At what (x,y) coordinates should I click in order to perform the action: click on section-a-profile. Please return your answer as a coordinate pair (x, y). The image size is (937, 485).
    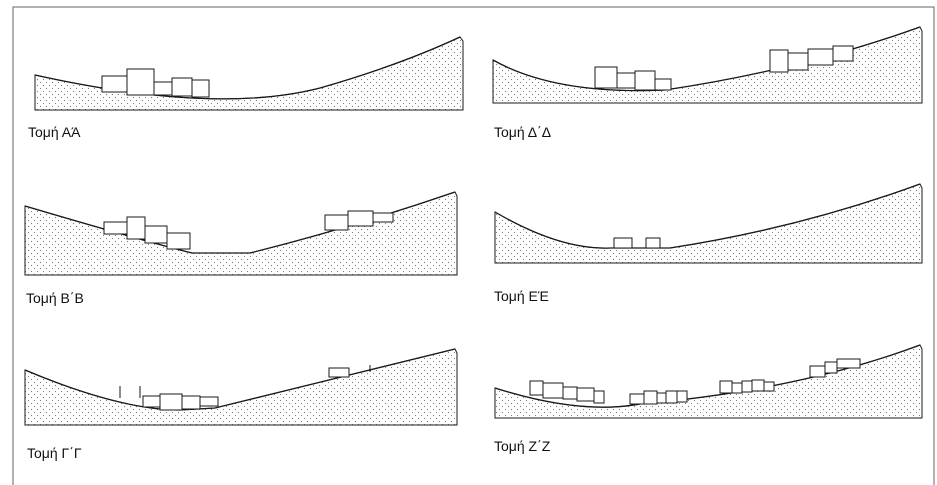
    Looking at the image, I should click on (249, 73).